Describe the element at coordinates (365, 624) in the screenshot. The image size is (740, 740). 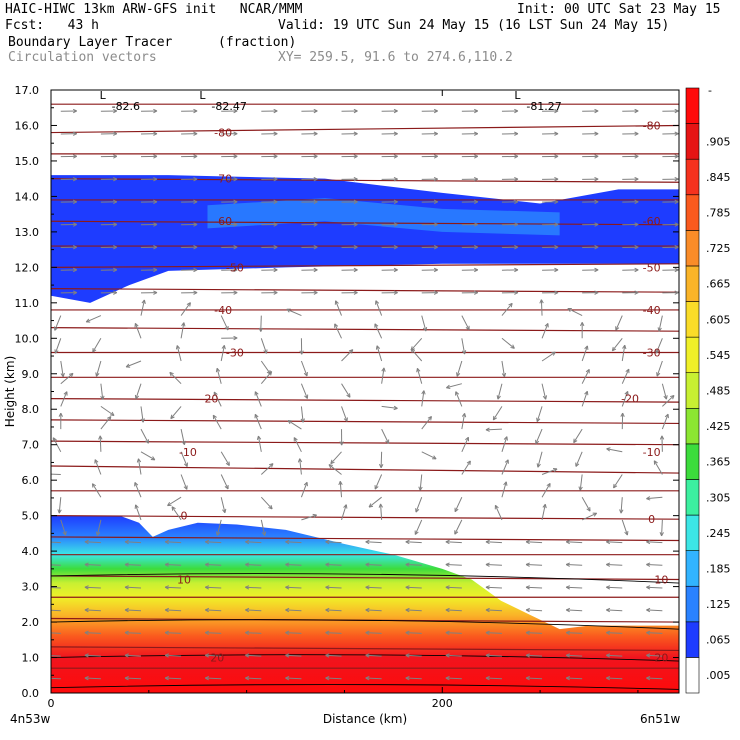
I see `theta-contour` at that location.